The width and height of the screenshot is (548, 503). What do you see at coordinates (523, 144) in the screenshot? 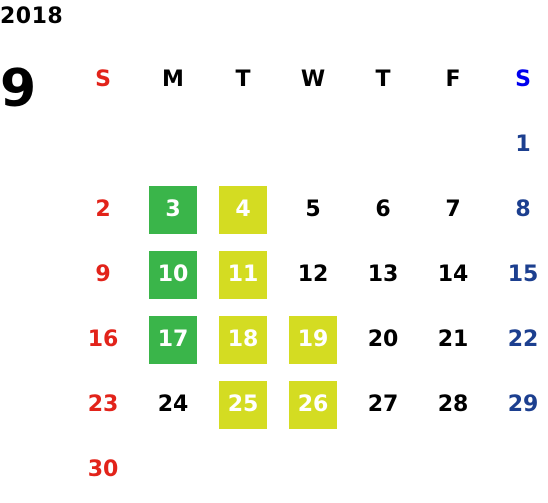
I see `day-1: 1` at bounding box center [523, 144].